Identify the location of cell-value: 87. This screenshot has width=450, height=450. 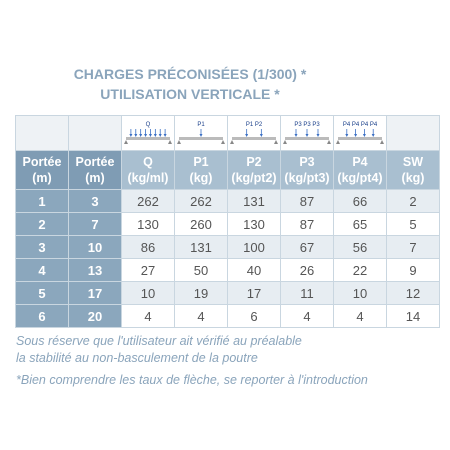
(307, 201).